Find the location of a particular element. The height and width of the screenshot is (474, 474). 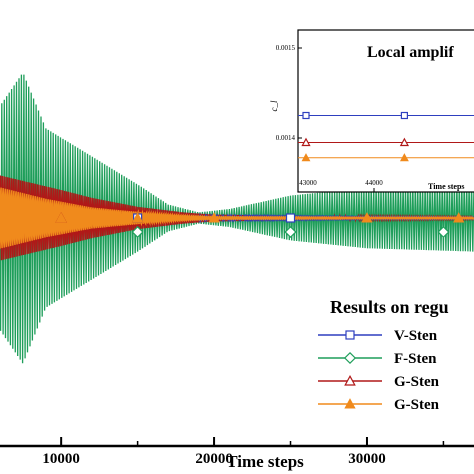

legend-label-2: G-Sten is located at coordinates (417, 382).